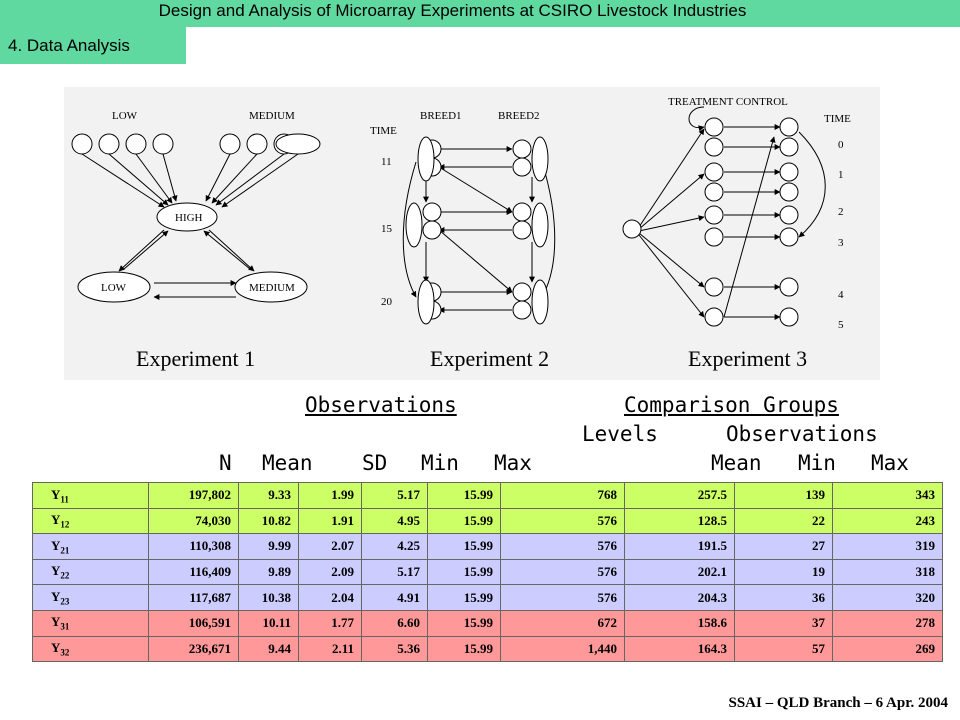  I want to click on experiment-1-diagram, so click(196, 218).